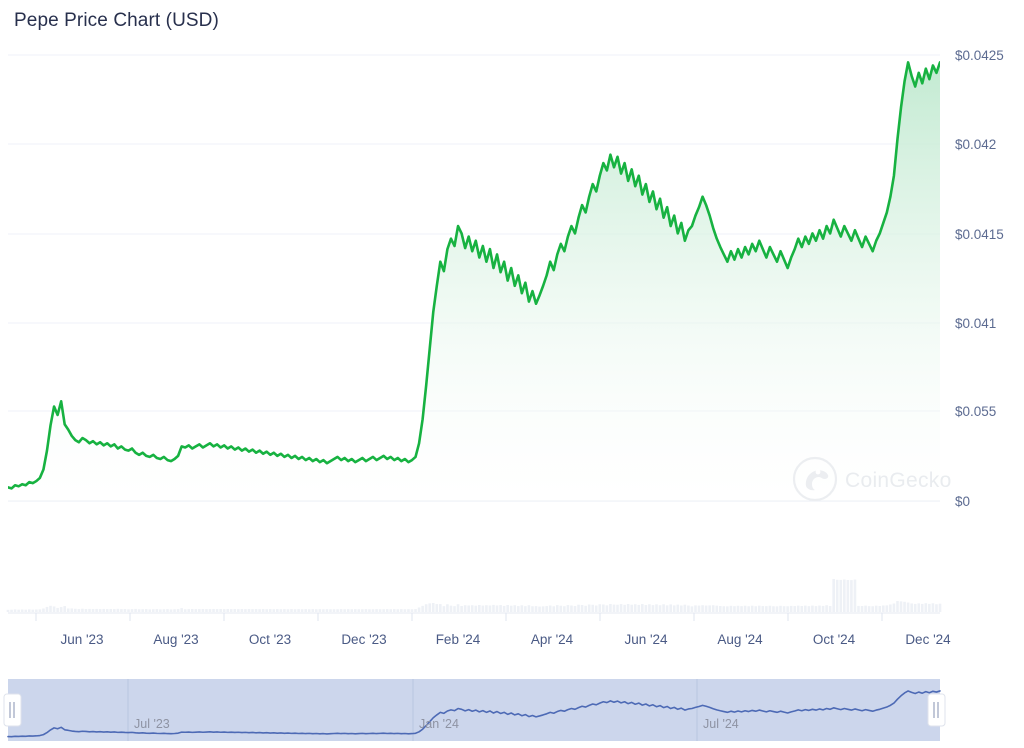  I want to click on y-axis-tick-label: $0.055, so click(975, 411).